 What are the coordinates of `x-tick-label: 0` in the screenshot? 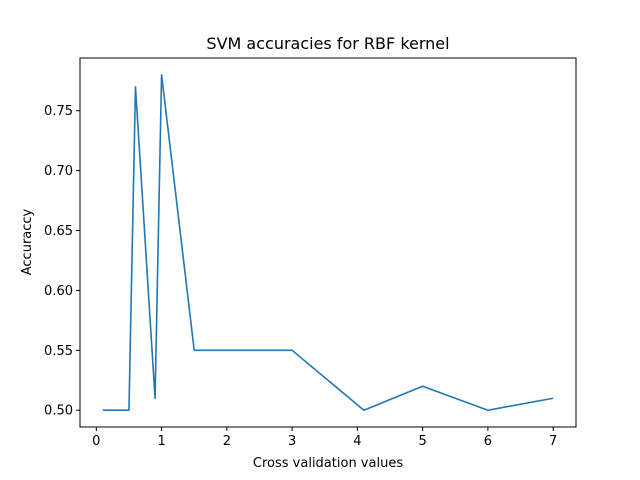 It's located at (96, 441).